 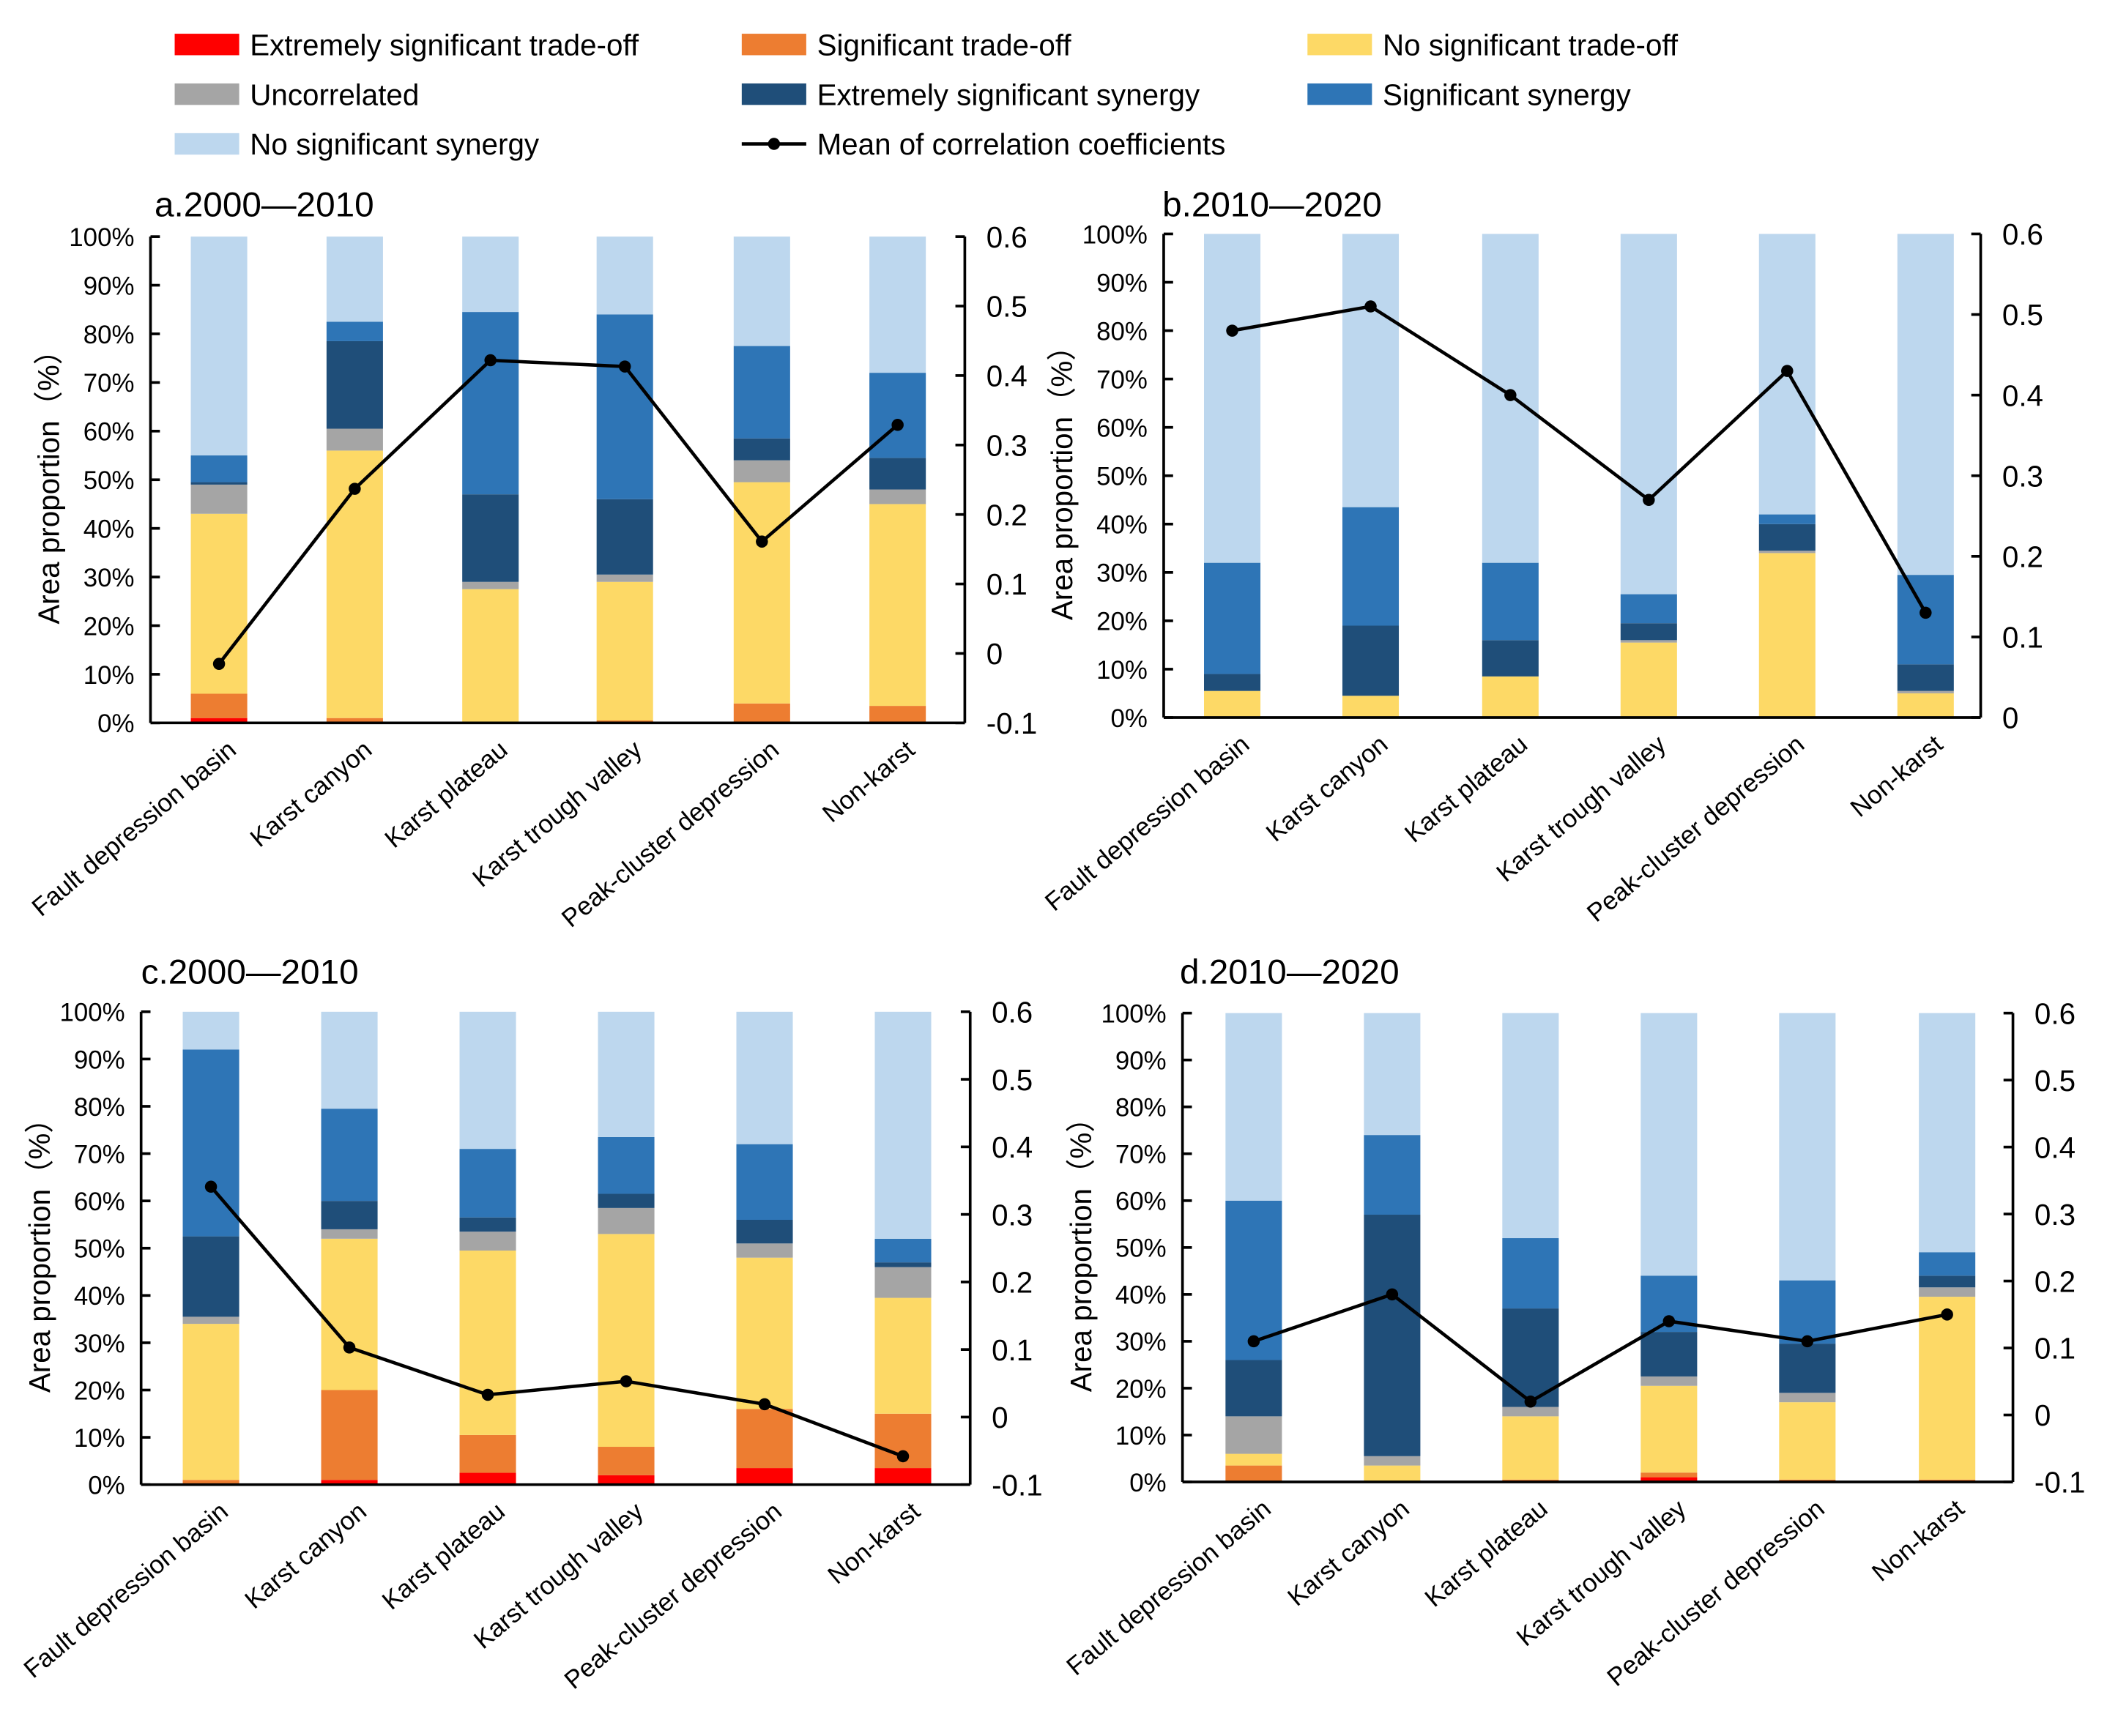 I want to click on y-tick-label: 90%, so click(x=109, y=286).